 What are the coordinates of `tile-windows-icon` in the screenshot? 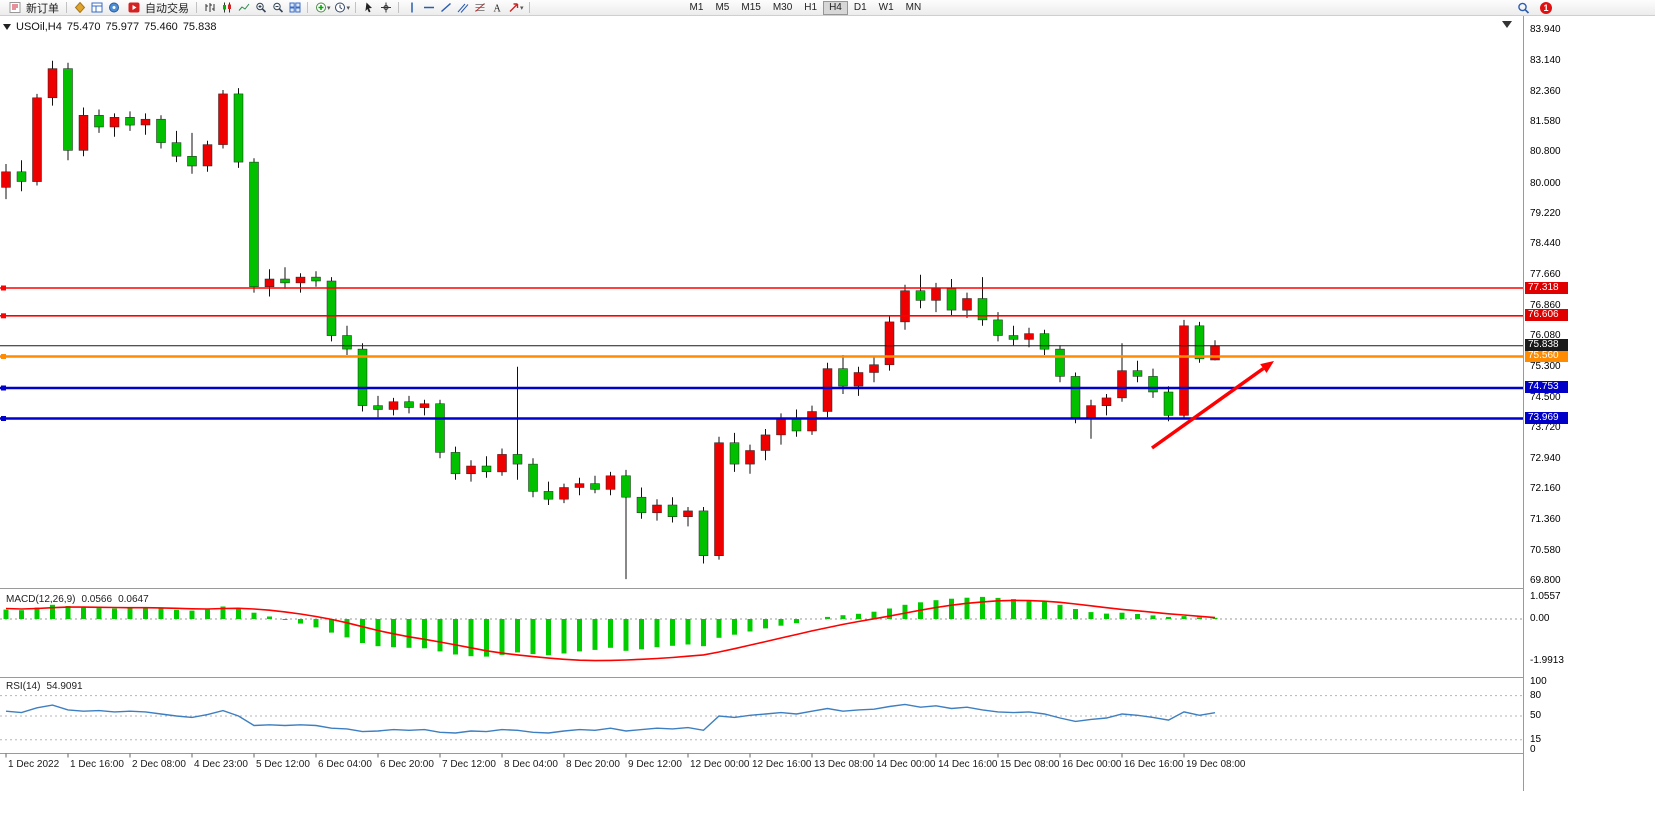 It's located at (294, 8).